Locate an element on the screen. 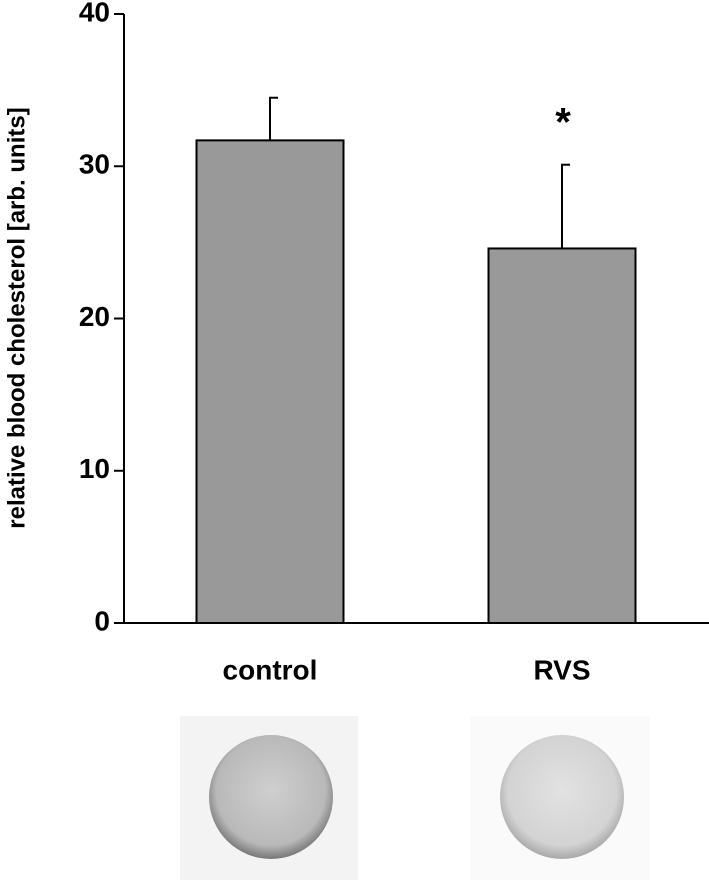 The image size is (709, 880). y-tick-label: 20 is located at coordinates (94, 316).